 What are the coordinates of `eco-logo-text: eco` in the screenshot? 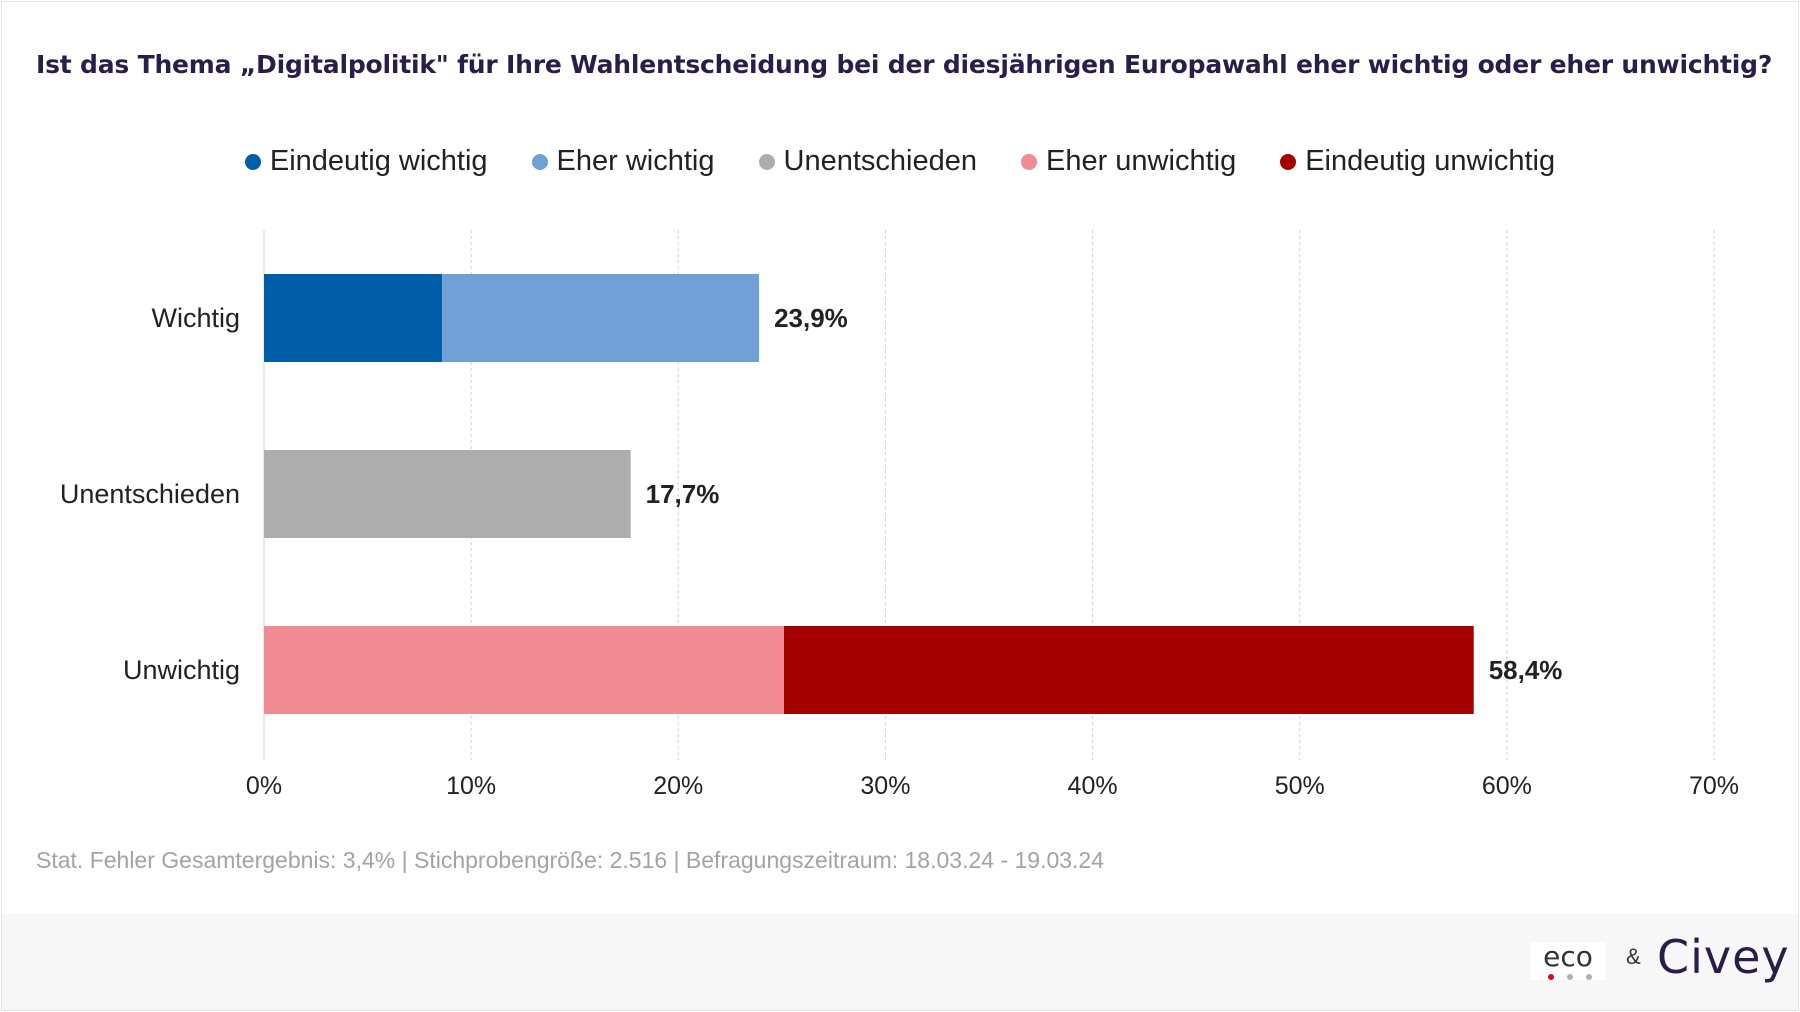 It's located at (1568, 956).